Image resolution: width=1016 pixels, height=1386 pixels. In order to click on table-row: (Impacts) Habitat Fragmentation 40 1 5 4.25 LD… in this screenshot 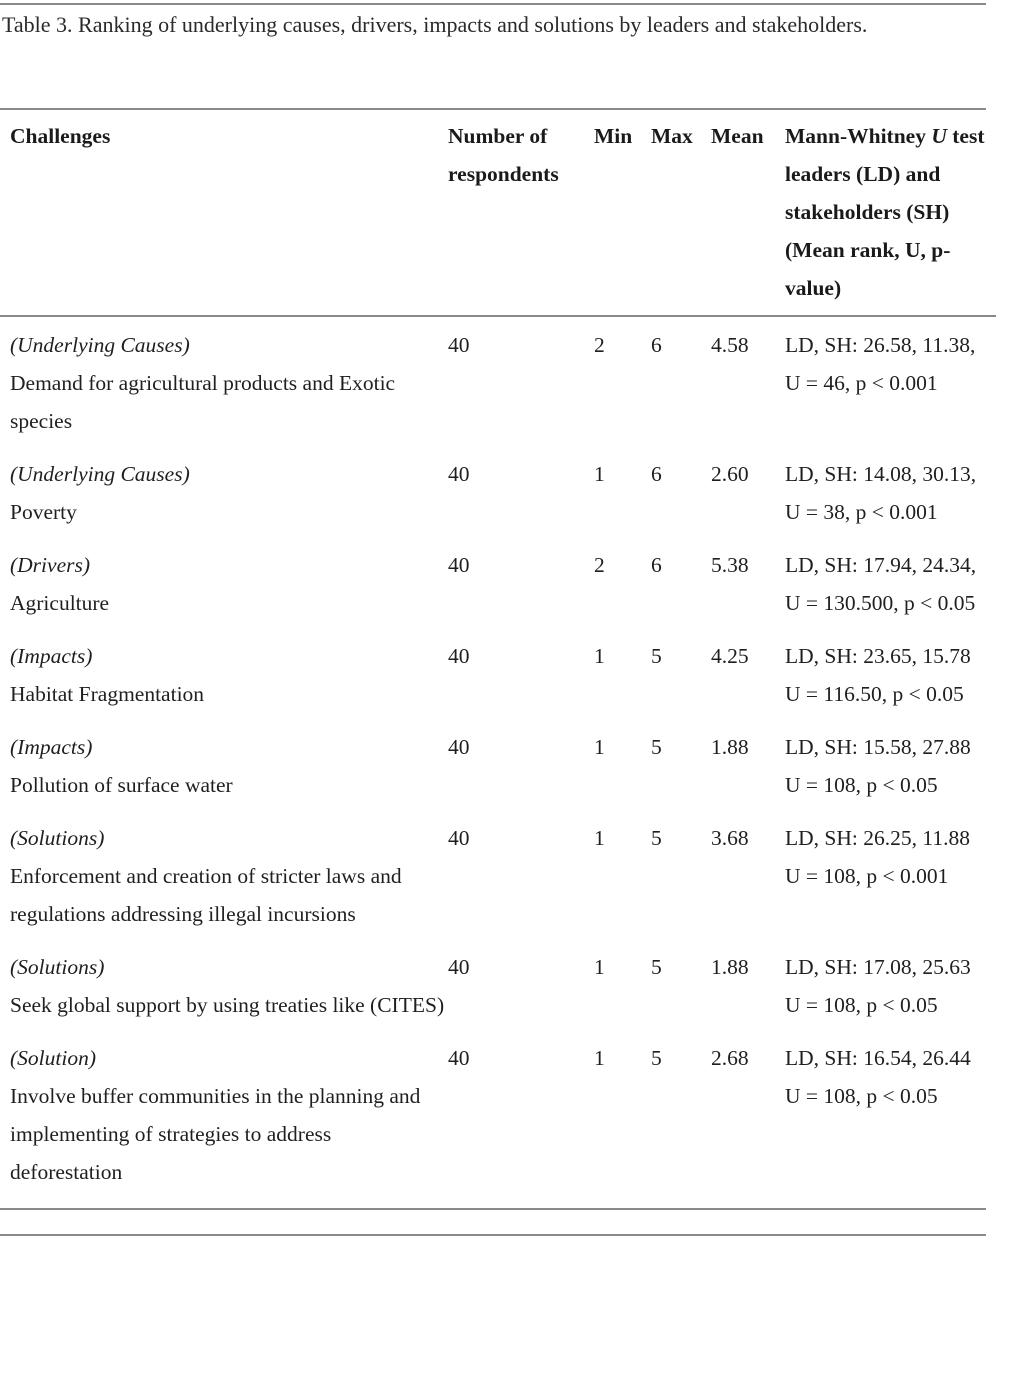, I will do `click(498, 682)`.